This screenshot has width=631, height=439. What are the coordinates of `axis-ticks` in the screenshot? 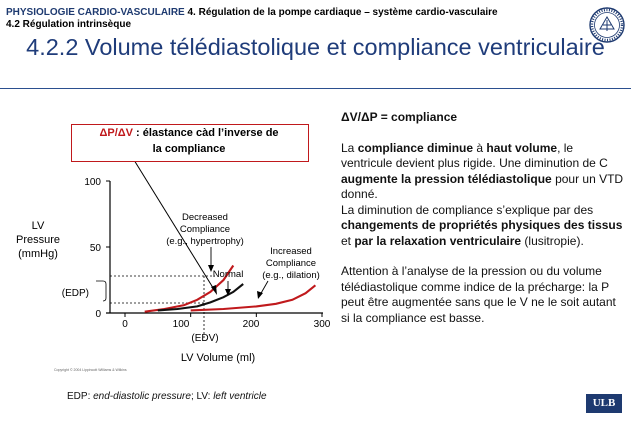 It's located at (214, 248).